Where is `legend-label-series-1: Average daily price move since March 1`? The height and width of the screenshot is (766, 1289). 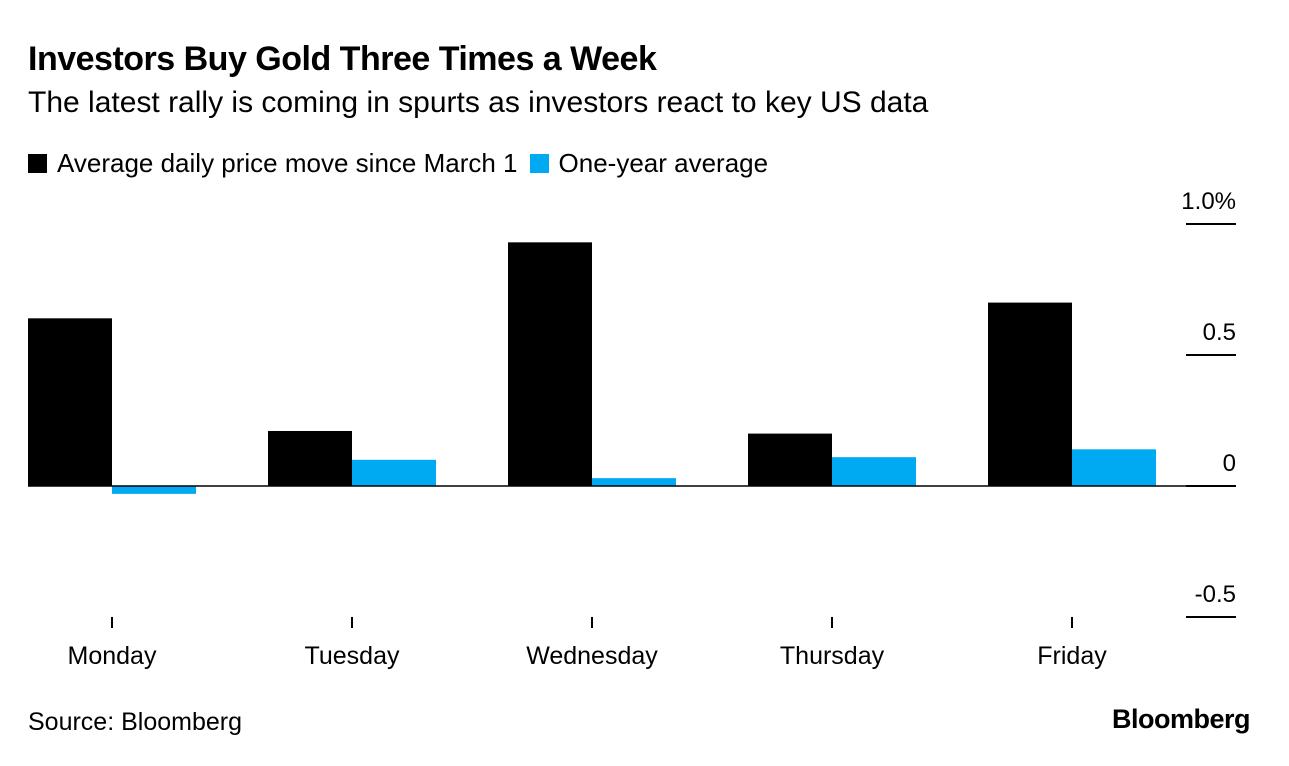
legend-label-series-1: Average daily price move since March 1 is located at coordinates (287, 162).